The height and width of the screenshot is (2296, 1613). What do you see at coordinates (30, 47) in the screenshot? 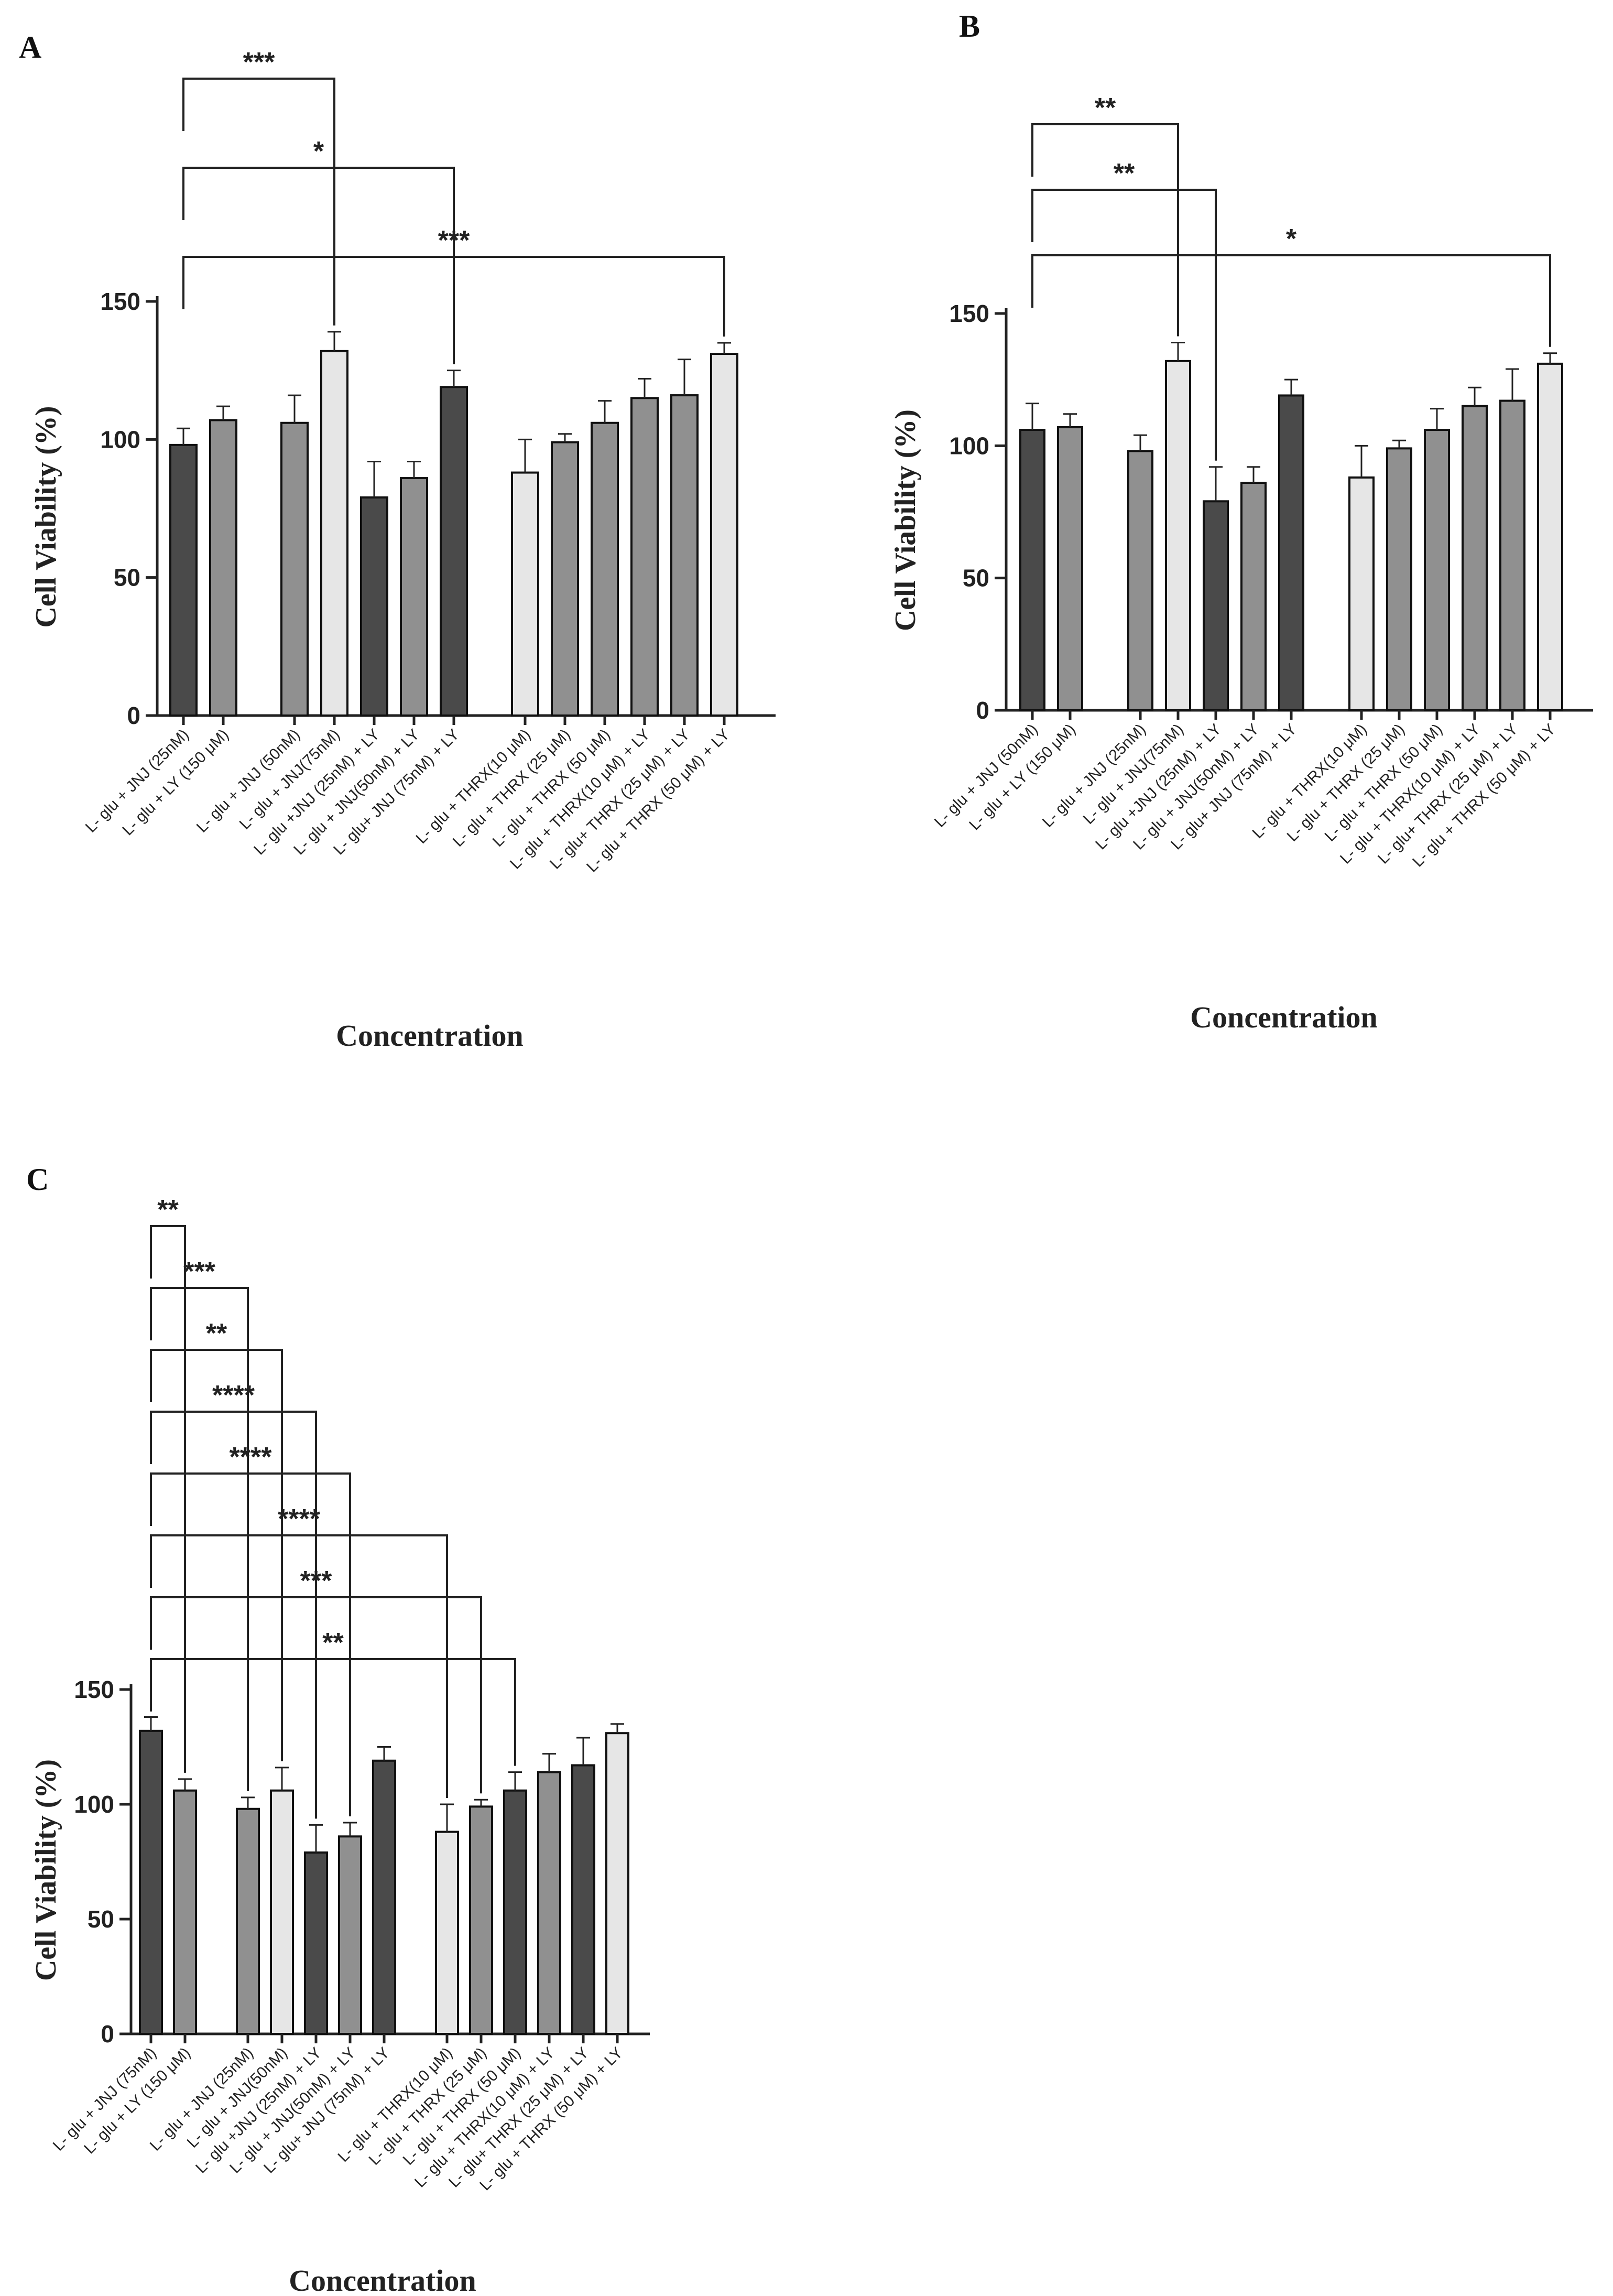
I see `panel-title: A` at bounding box center [30, 47].